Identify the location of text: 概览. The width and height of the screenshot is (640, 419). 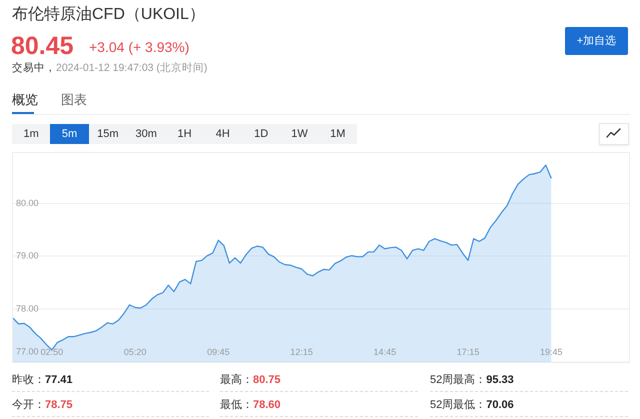
(25, 100).